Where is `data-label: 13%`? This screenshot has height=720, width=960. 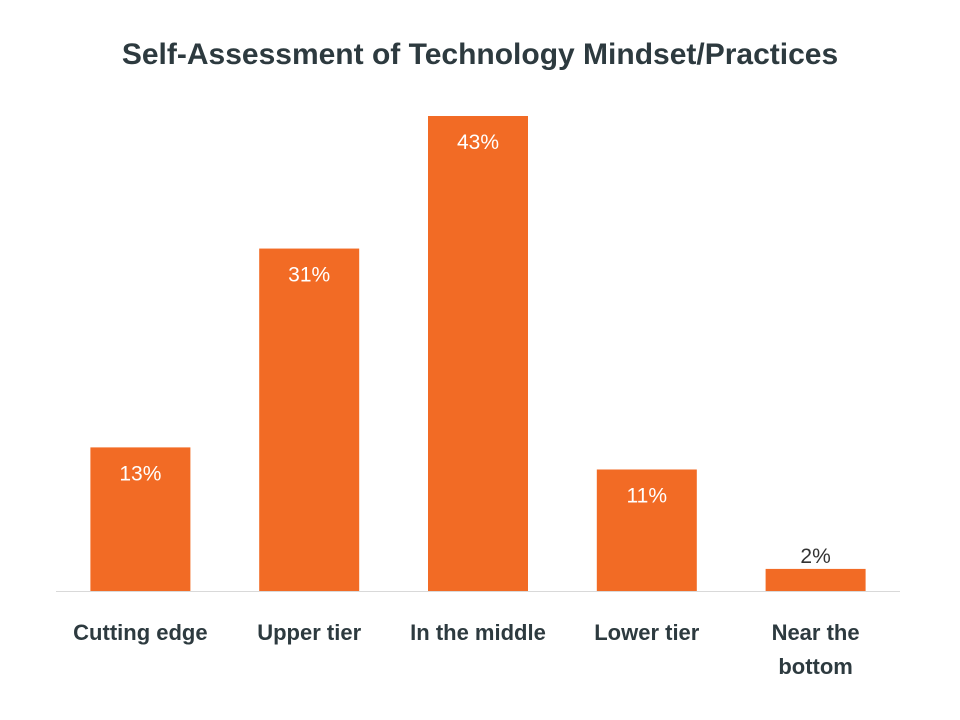 data-label: 13% is located at coordinates (140, 473).